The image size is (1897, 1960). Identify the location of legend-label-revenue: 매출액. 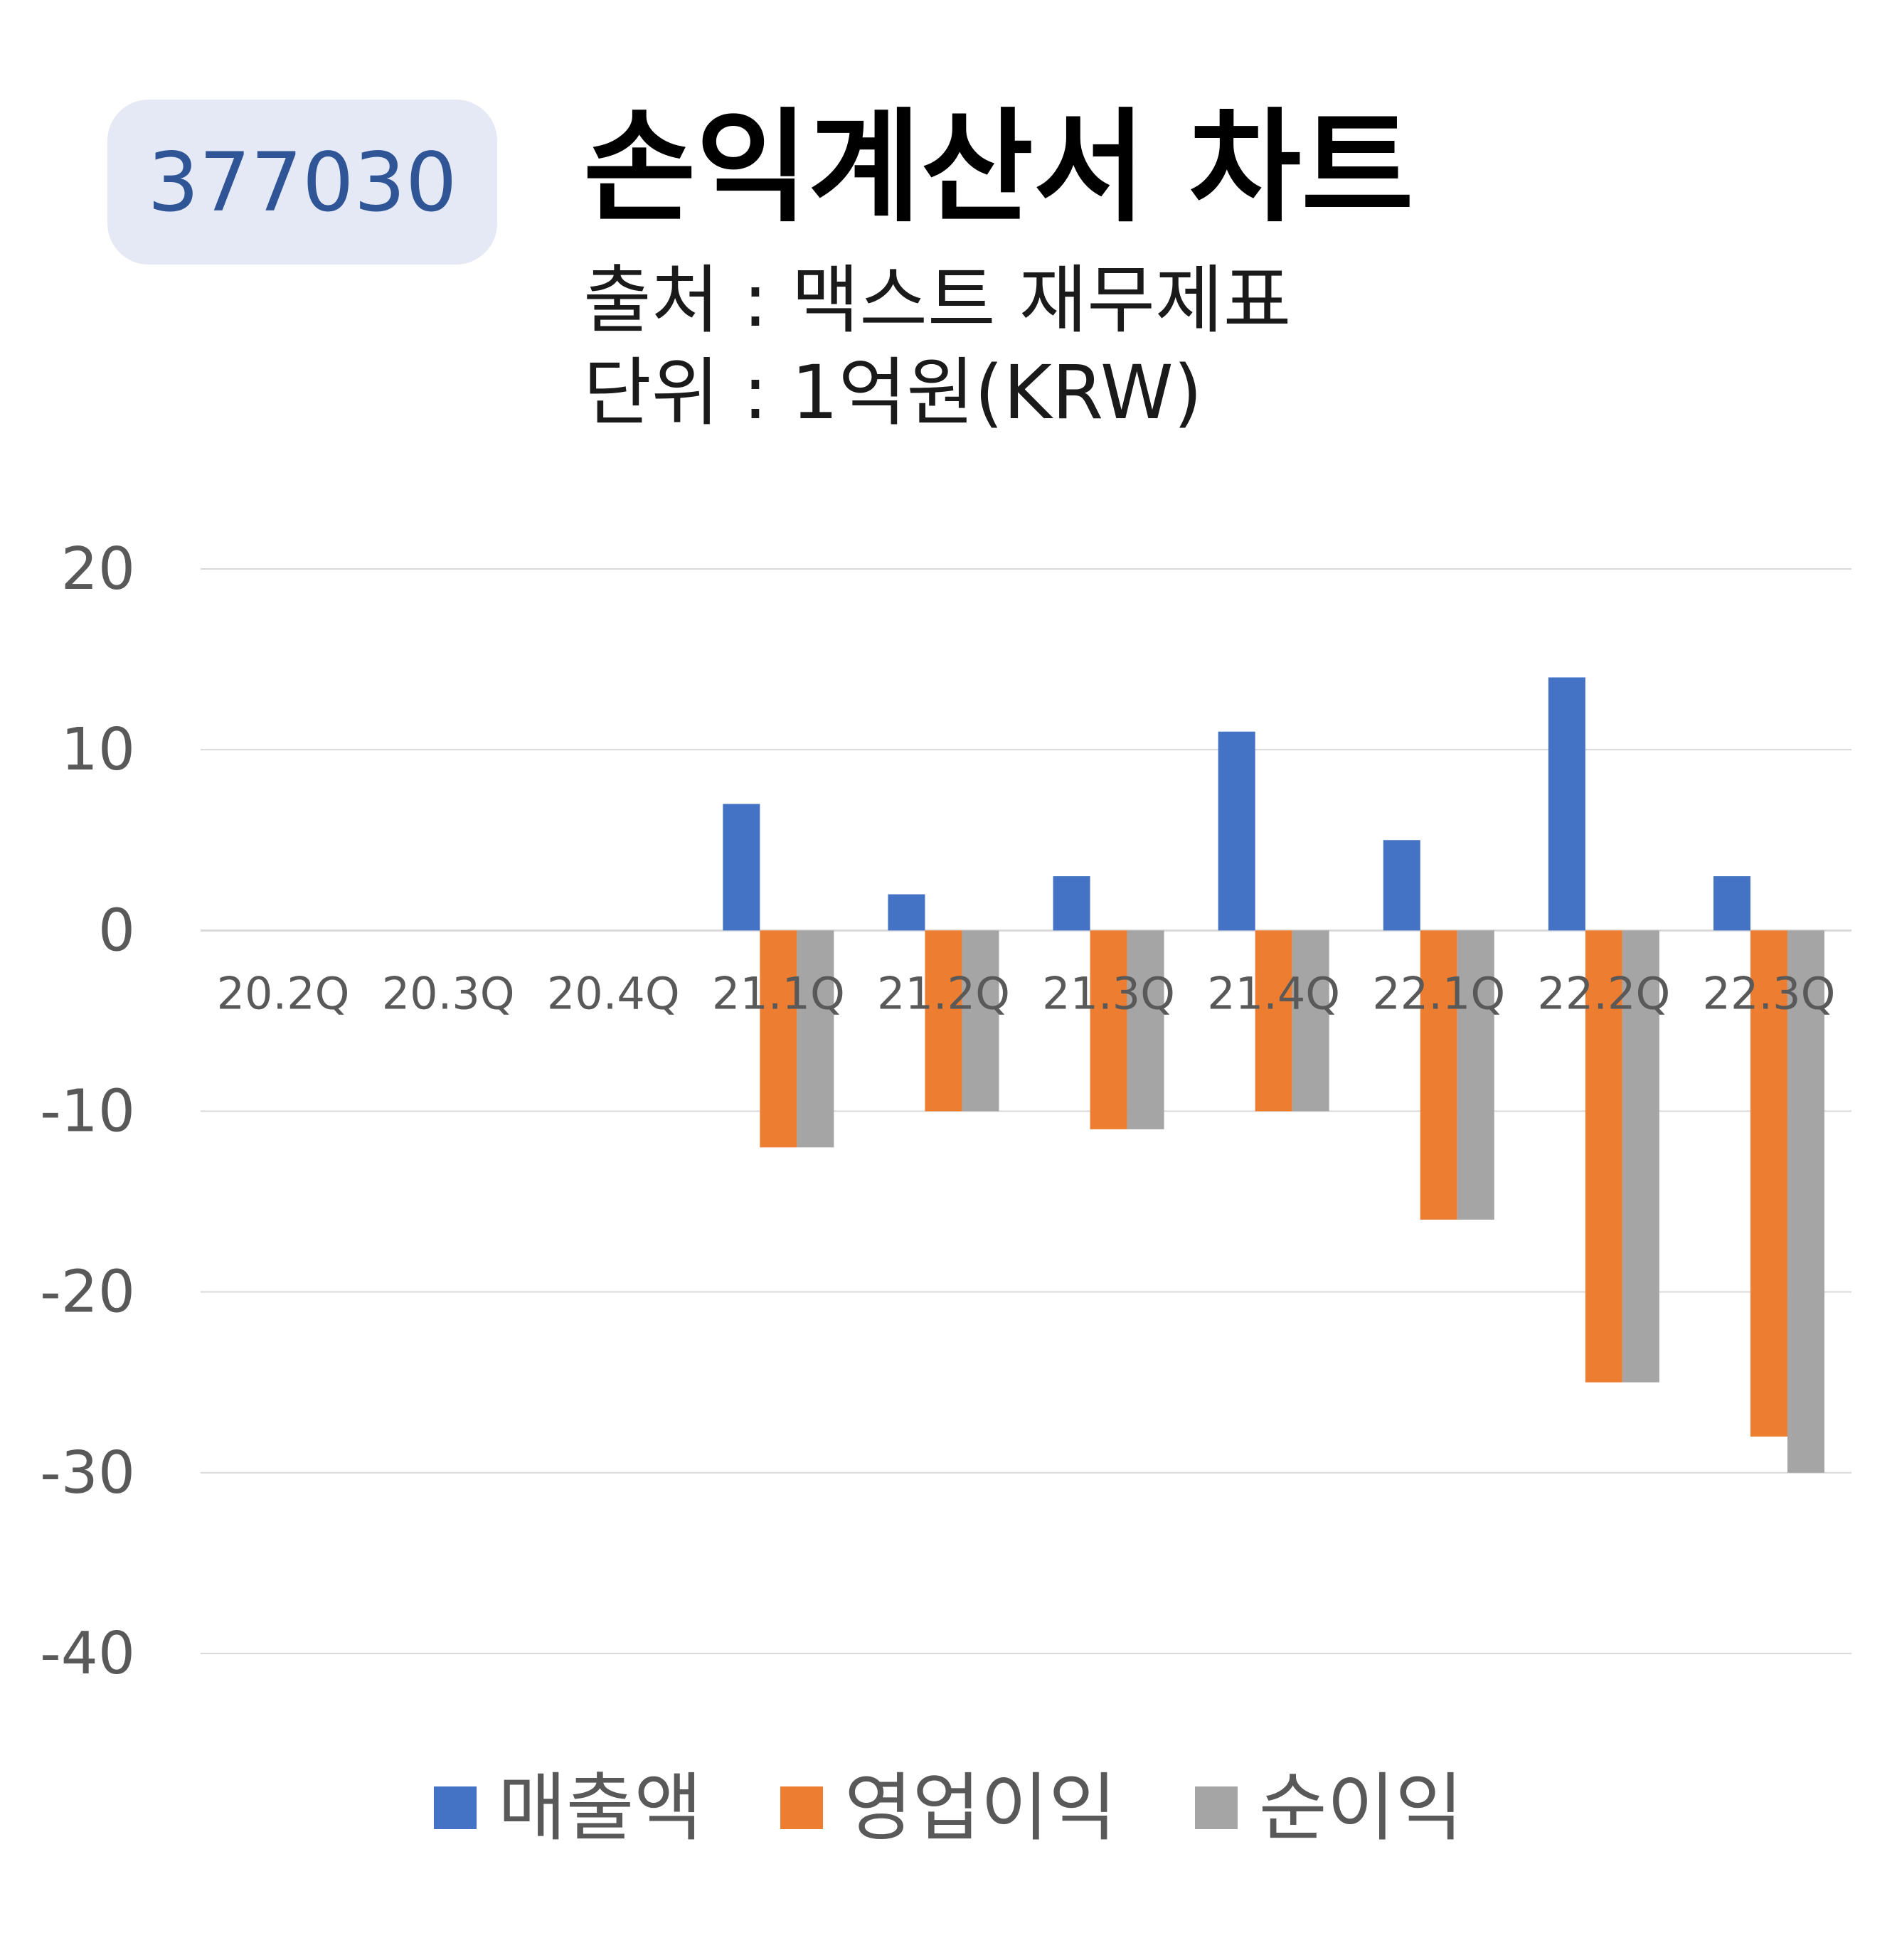
(600, 1807).